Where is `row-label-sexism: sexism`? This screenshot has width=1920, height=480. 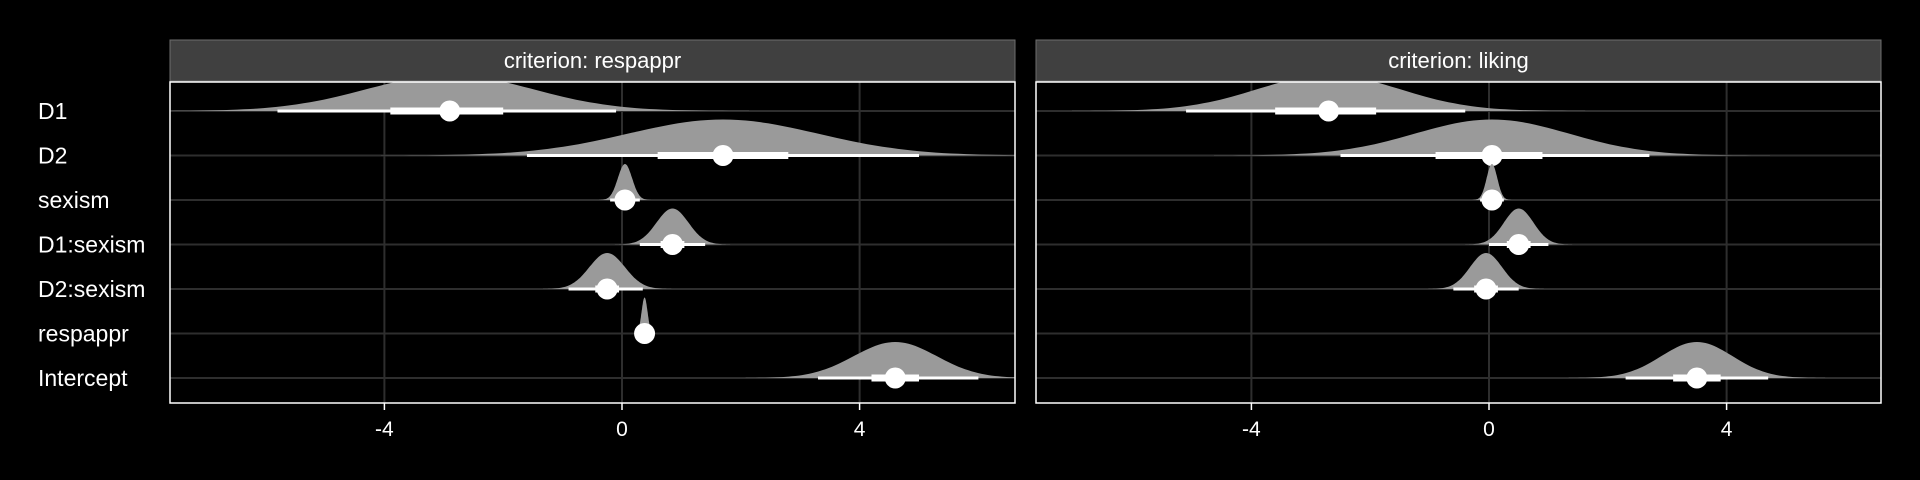
row-label-sexism: sexism is located at coordinates (74, 200).